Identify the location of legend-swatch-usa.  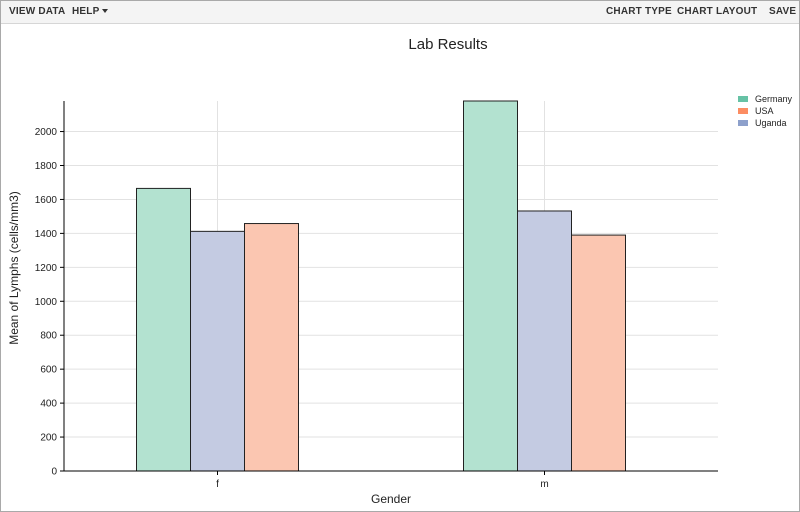
(743, 111).